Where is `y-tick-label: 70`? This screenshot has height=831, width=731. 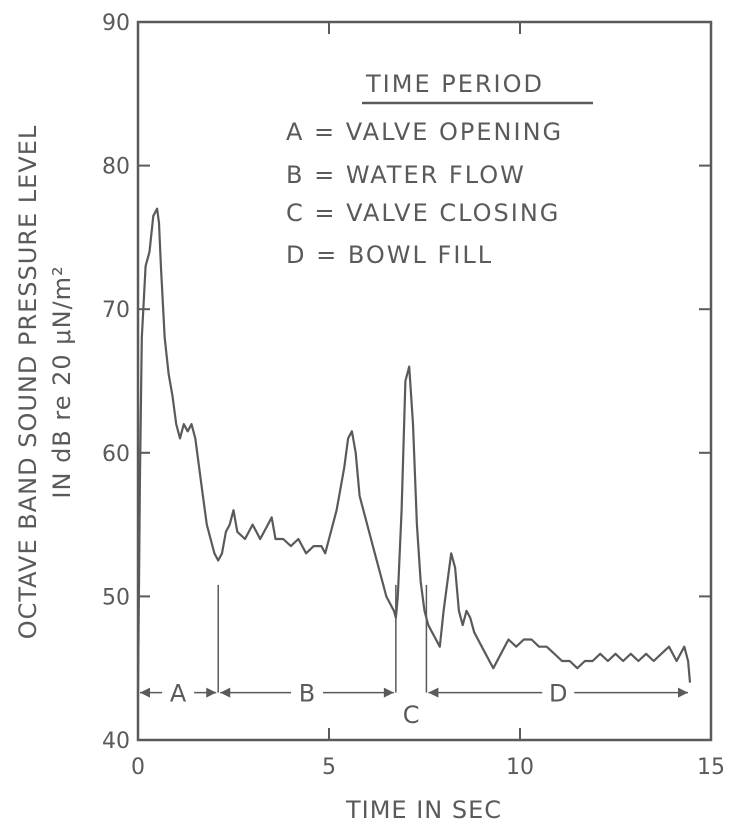 y-tick-label: 70 is located at coordinates (116, 310).